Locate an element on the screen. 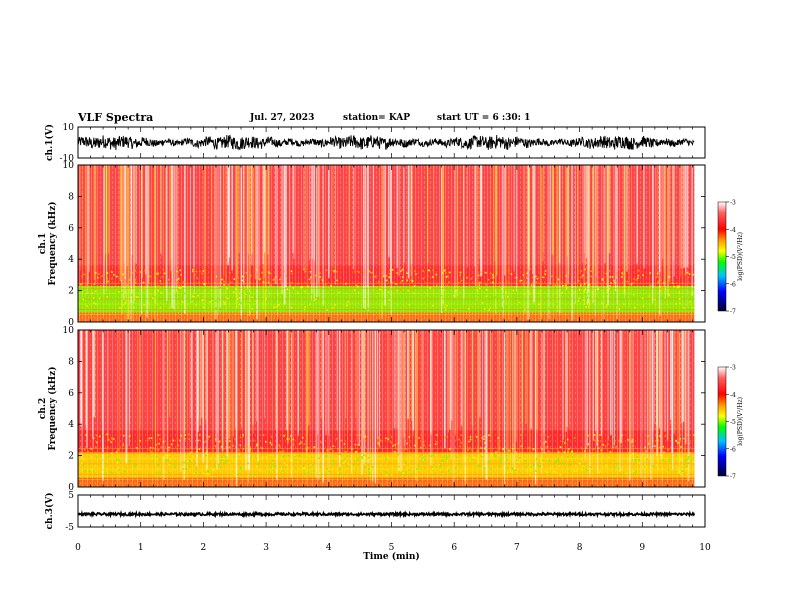 The width and height of the screenshot is (792, 612). ch3-waveform-ytick-label: 5 is located at coordinates (71, 496).